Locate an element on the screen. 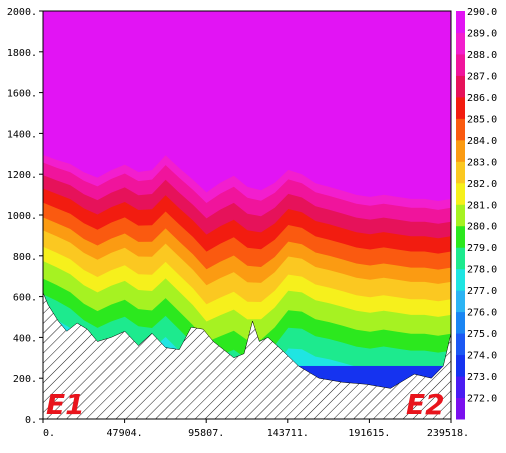 The height and width of the screenshot is (453, 506). y-tick-label: 800. is located at coordinates (25, 257).